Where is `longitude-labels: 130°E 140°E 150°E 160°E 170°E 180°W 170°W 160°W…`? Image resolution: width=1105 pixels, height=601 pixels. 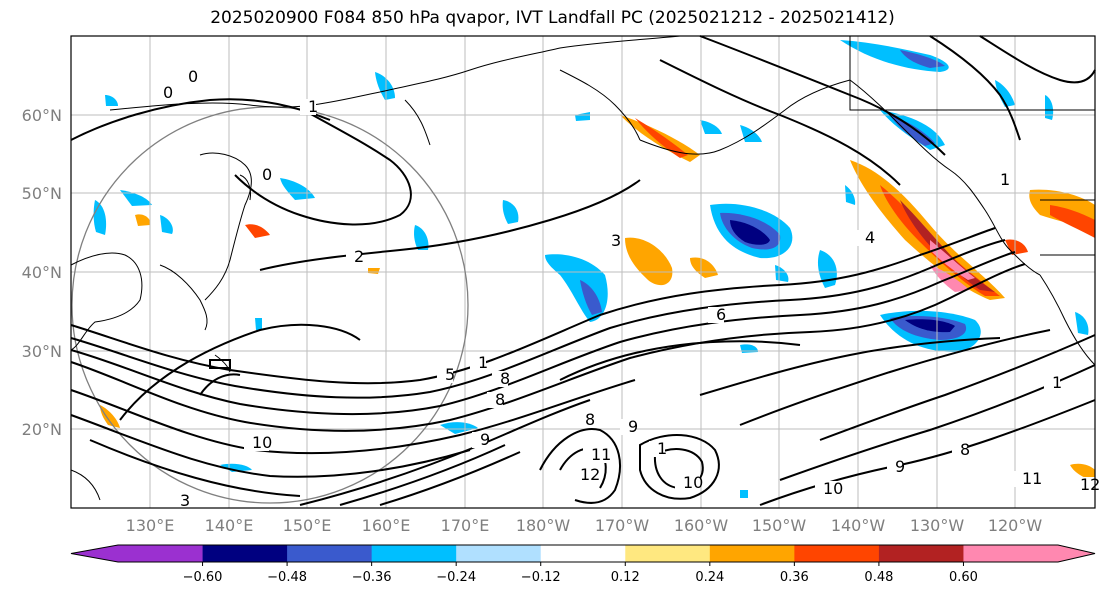 longitude-labels: 130°E 140°E 150°E 160°E 170°E 180°W 170°W 160°W… is located at coordinates (584, 525).